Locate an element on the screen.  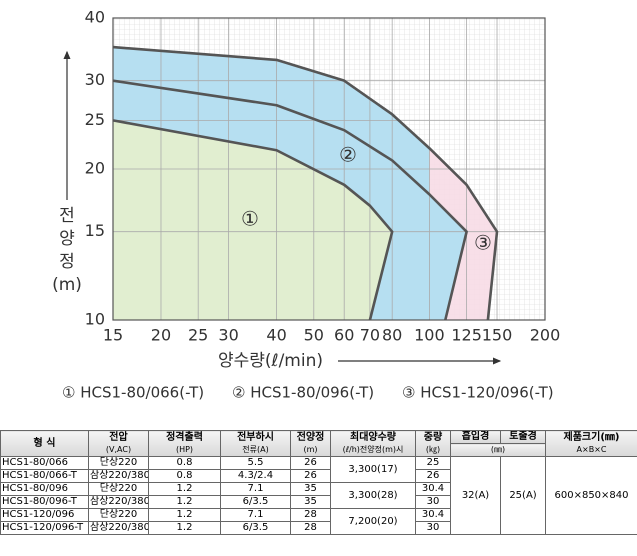
x-tick-label: 50 is located at coordinates (314, 335).